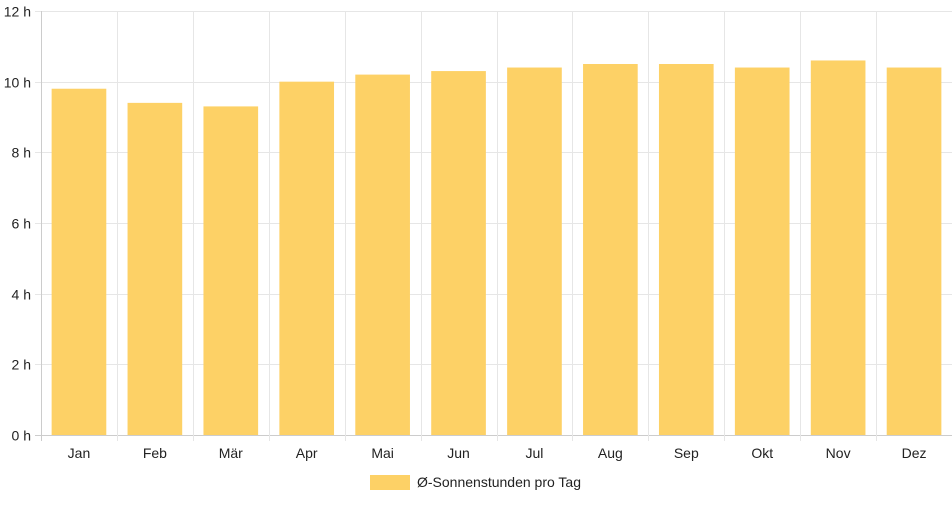 The width and height of the screenshot is (952, 505). What do you see at coordinates (610, 453) in the screenshot?
I see `x-tick-label: Aug` at bounding box center [610, 453].